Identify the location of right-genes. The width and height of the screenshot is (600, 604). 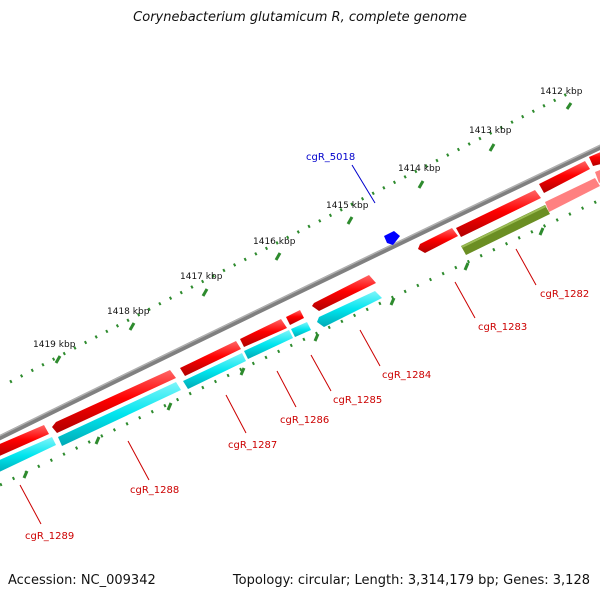
(509, 202).